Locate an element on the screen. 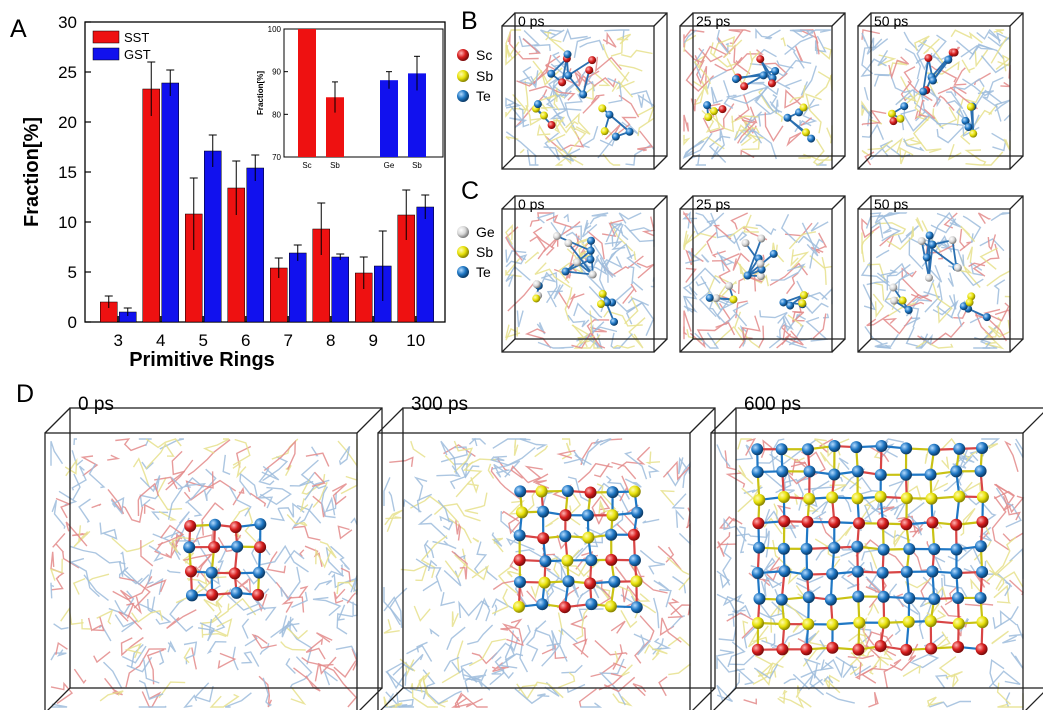  inset-y-axis-label: Fraction[%] is located at coordinates (260, 93).